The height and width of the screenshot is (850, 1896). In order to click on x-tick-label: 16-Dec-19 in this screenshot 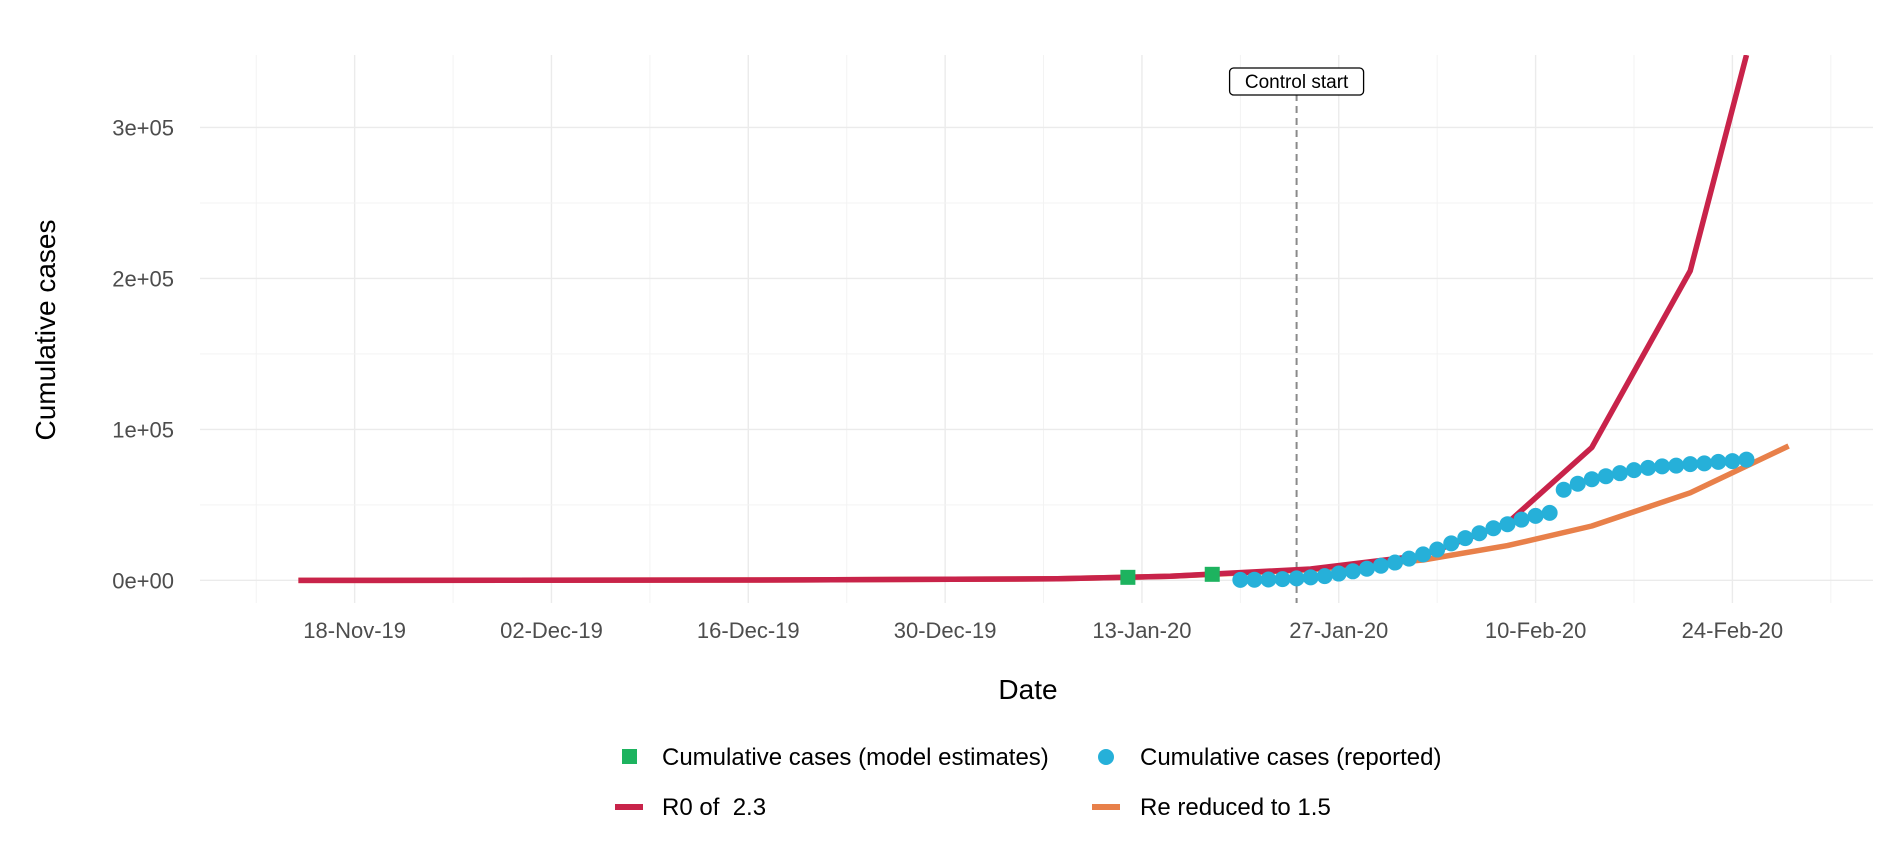, I will do `click(748, 630)`.